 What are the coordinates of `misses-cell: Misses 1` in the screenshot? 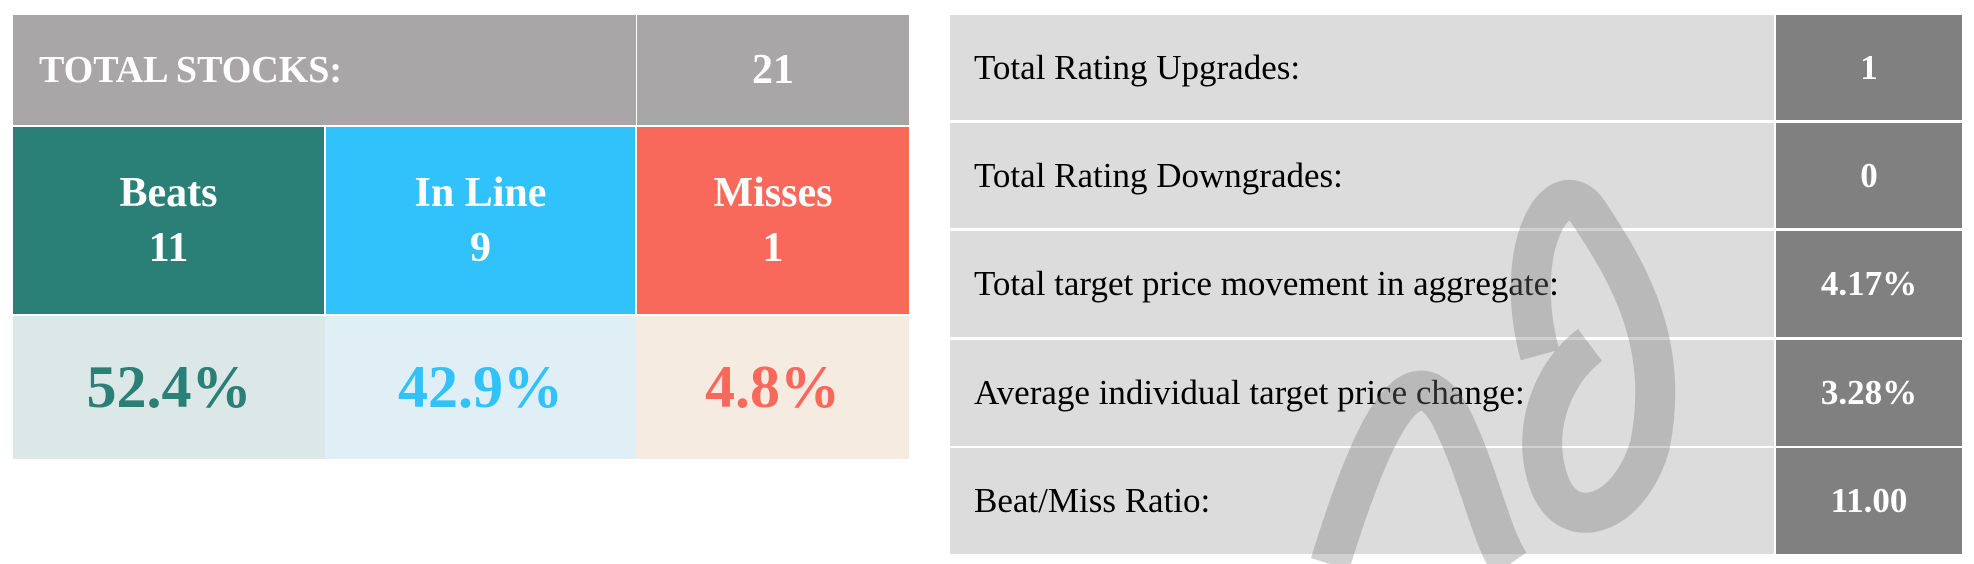 It's located at (773, 220).